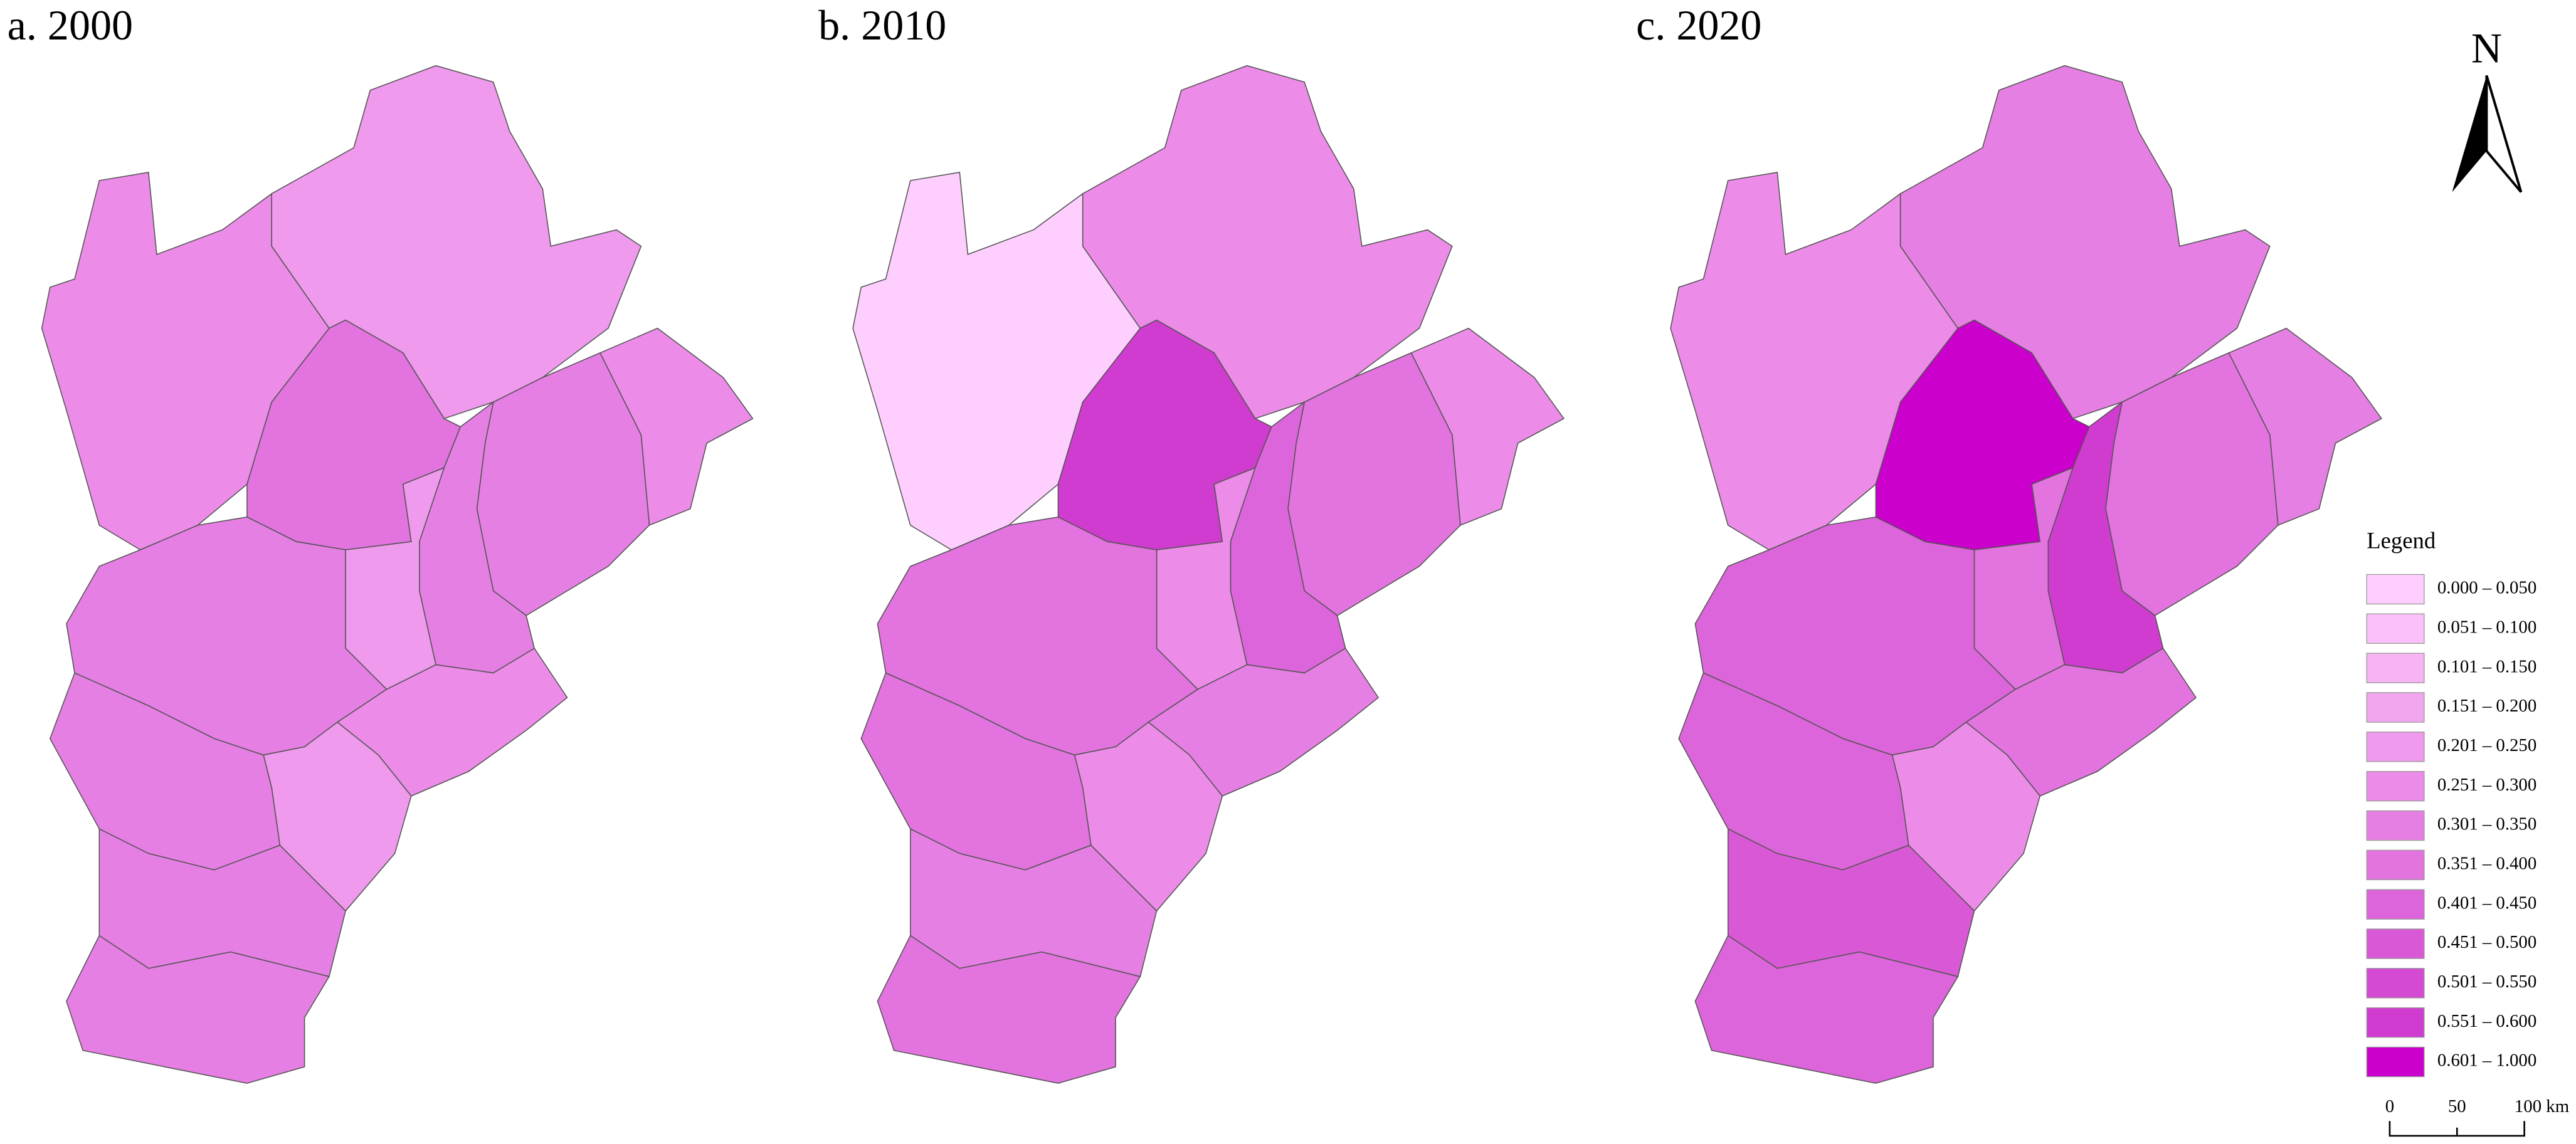 This screenshot has width=2576, height=1144. Describe the element at coordinates (2486, 942) in the screenshot. I see `legend-label: 0.451 – 0.500` at that location.